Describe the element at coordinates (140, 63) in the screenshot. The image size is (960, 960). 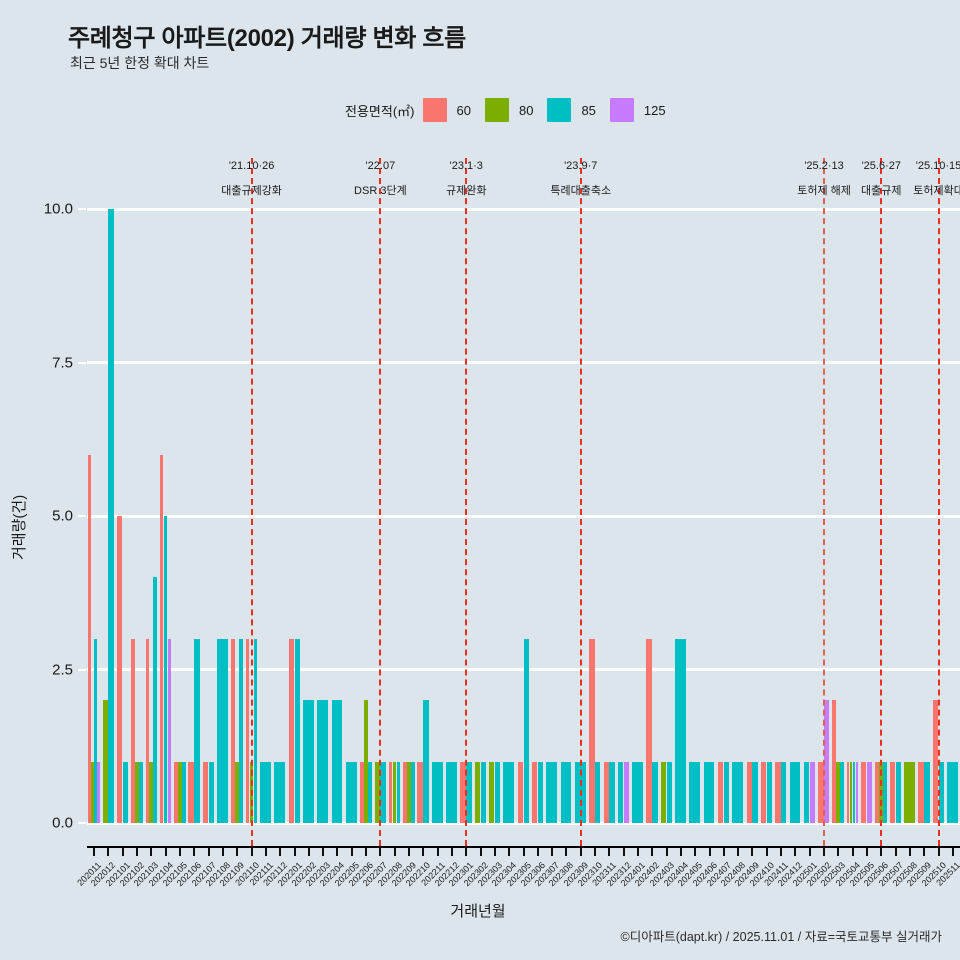
I see `page-subtitle: 최근 5년 한정 확대 차트` at that location.